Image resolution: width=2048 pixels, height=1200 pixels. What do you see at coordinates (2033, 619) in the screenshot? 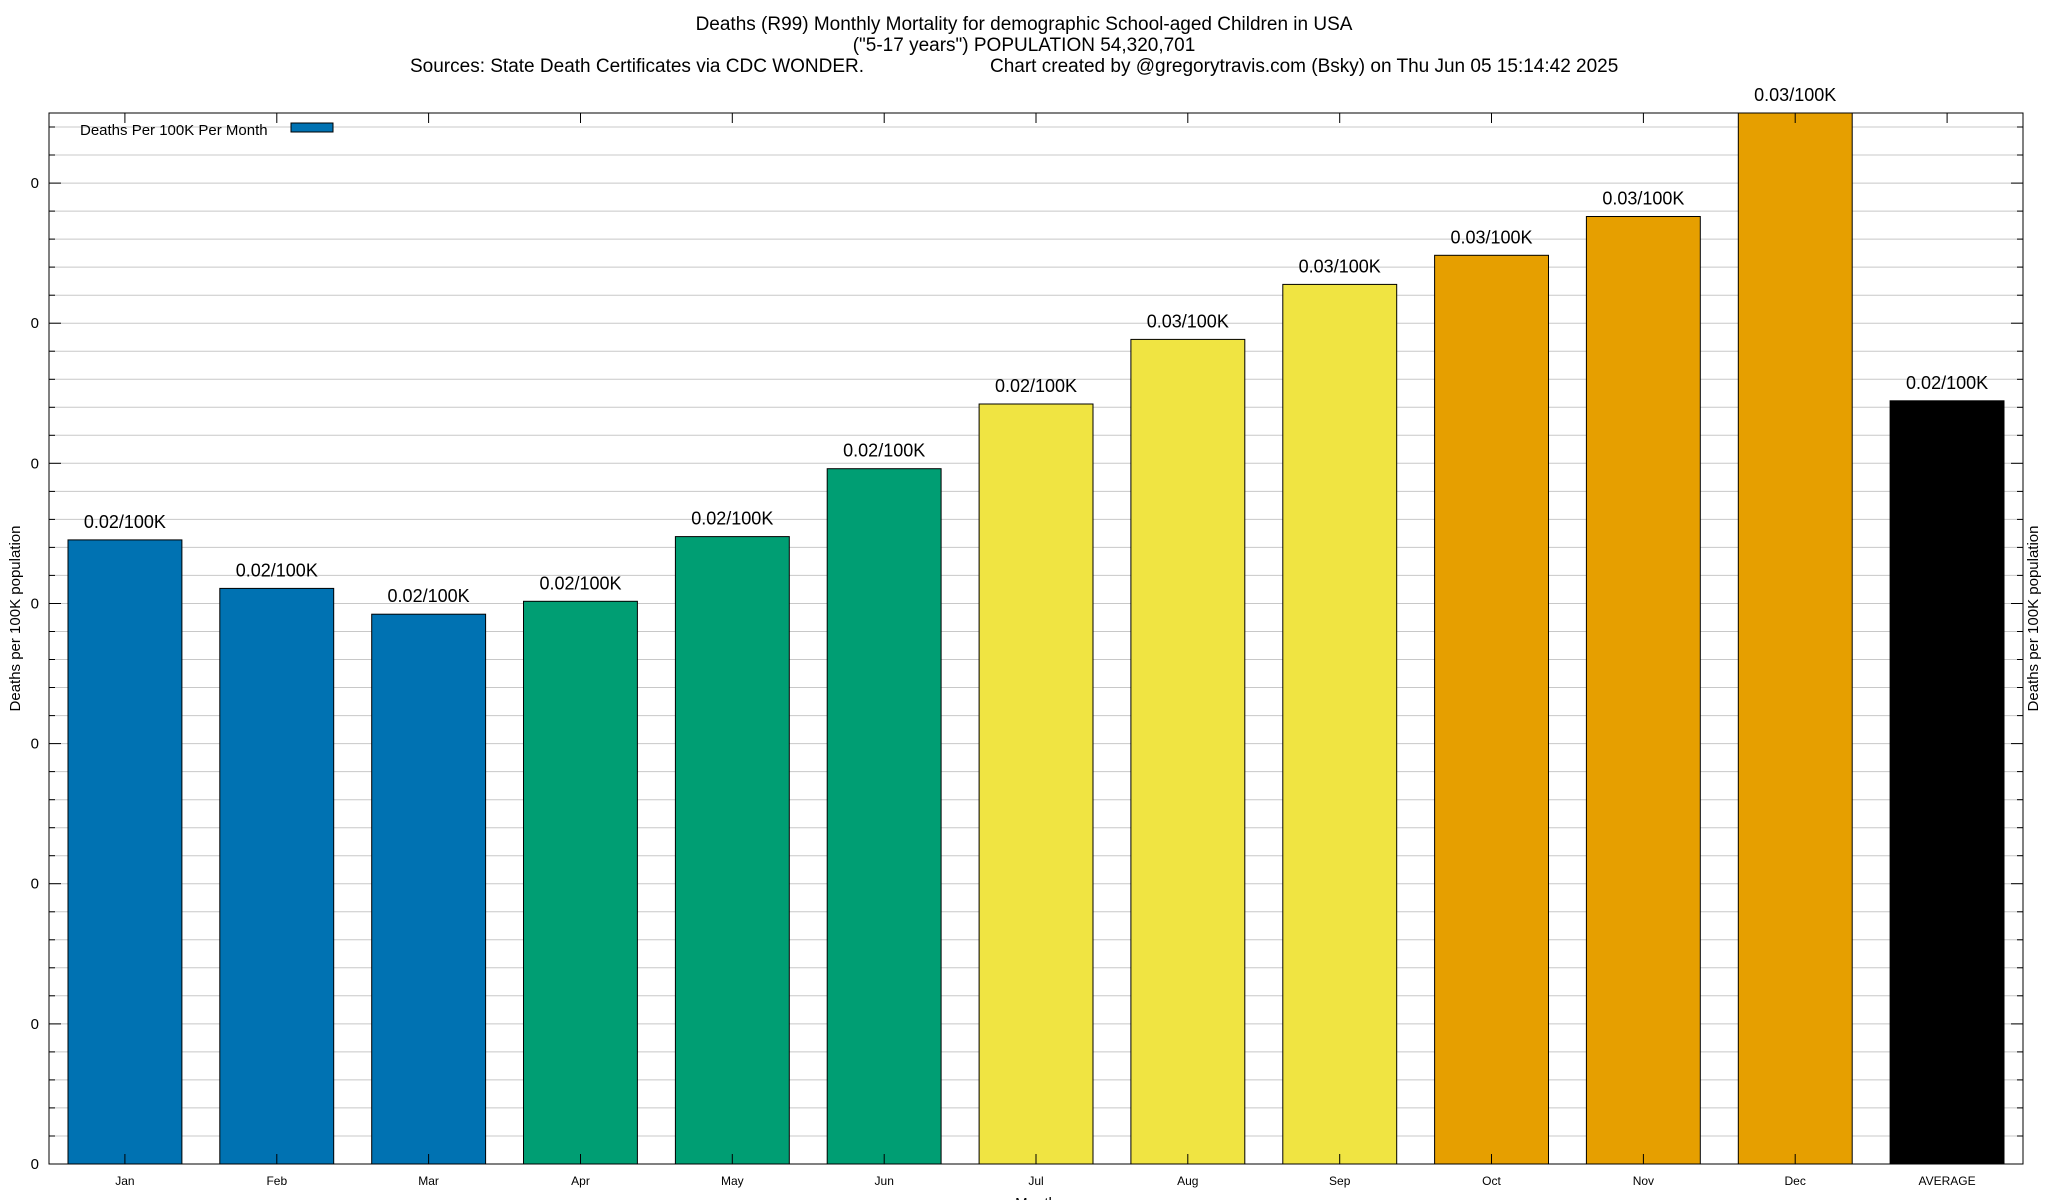
I see `y-axis-label-right: Deaths per 100K population` at bounding box center [2033, 619].